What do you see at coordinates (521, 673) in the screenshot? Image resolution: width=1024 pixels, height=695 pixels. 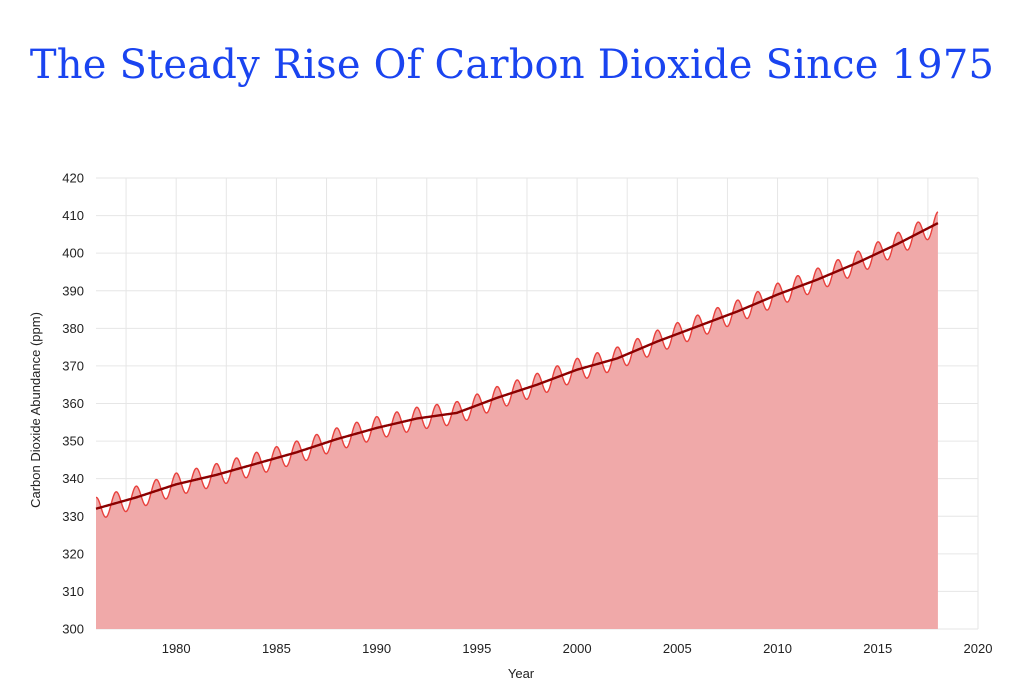 I see `x-axis-label: Year` at bounding box center [521, 673].